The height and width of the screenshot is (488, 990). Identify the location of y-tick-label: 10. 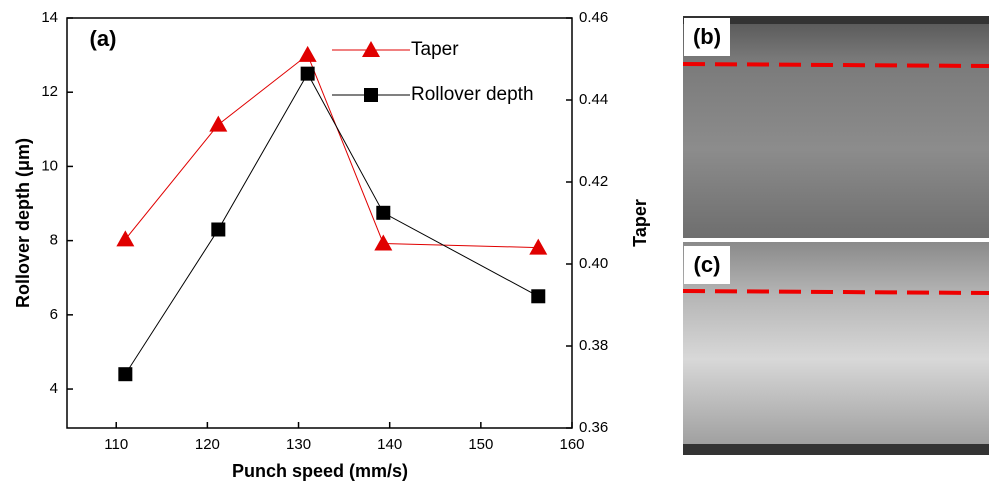
(49, 165).